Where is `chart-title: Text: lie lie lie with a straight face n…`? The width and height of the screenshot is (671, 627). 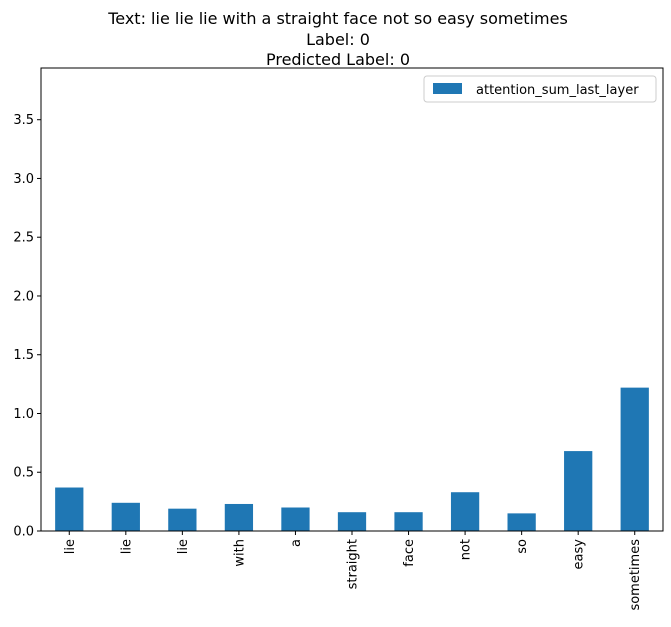 chart-title: Text: lie lie lie with a straight face n… is located at coordinates (337, 39).